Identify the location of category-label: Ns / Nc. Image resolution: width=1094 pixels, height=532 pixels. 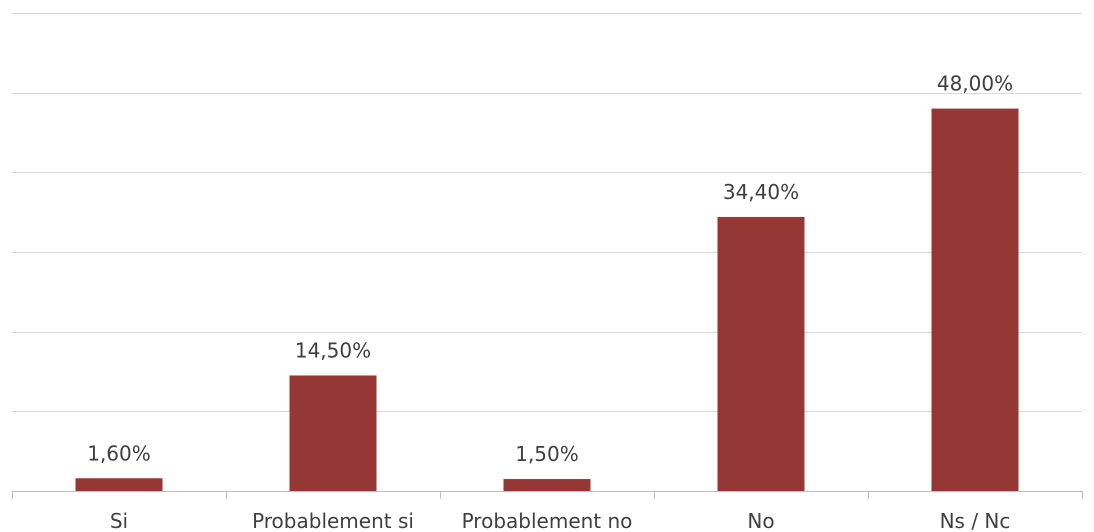
(975, 520).